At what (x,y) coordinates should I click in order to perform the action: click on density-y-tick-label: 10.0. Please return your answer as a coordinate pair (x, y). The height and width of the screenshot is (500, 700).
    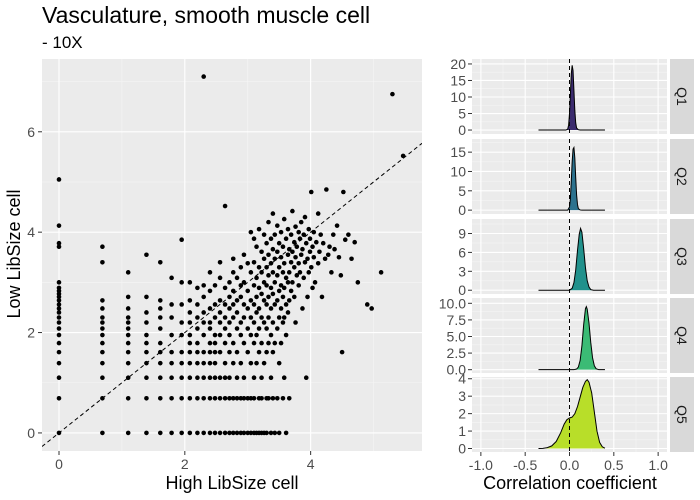
    Looking at the image, I should click on (452, 303).